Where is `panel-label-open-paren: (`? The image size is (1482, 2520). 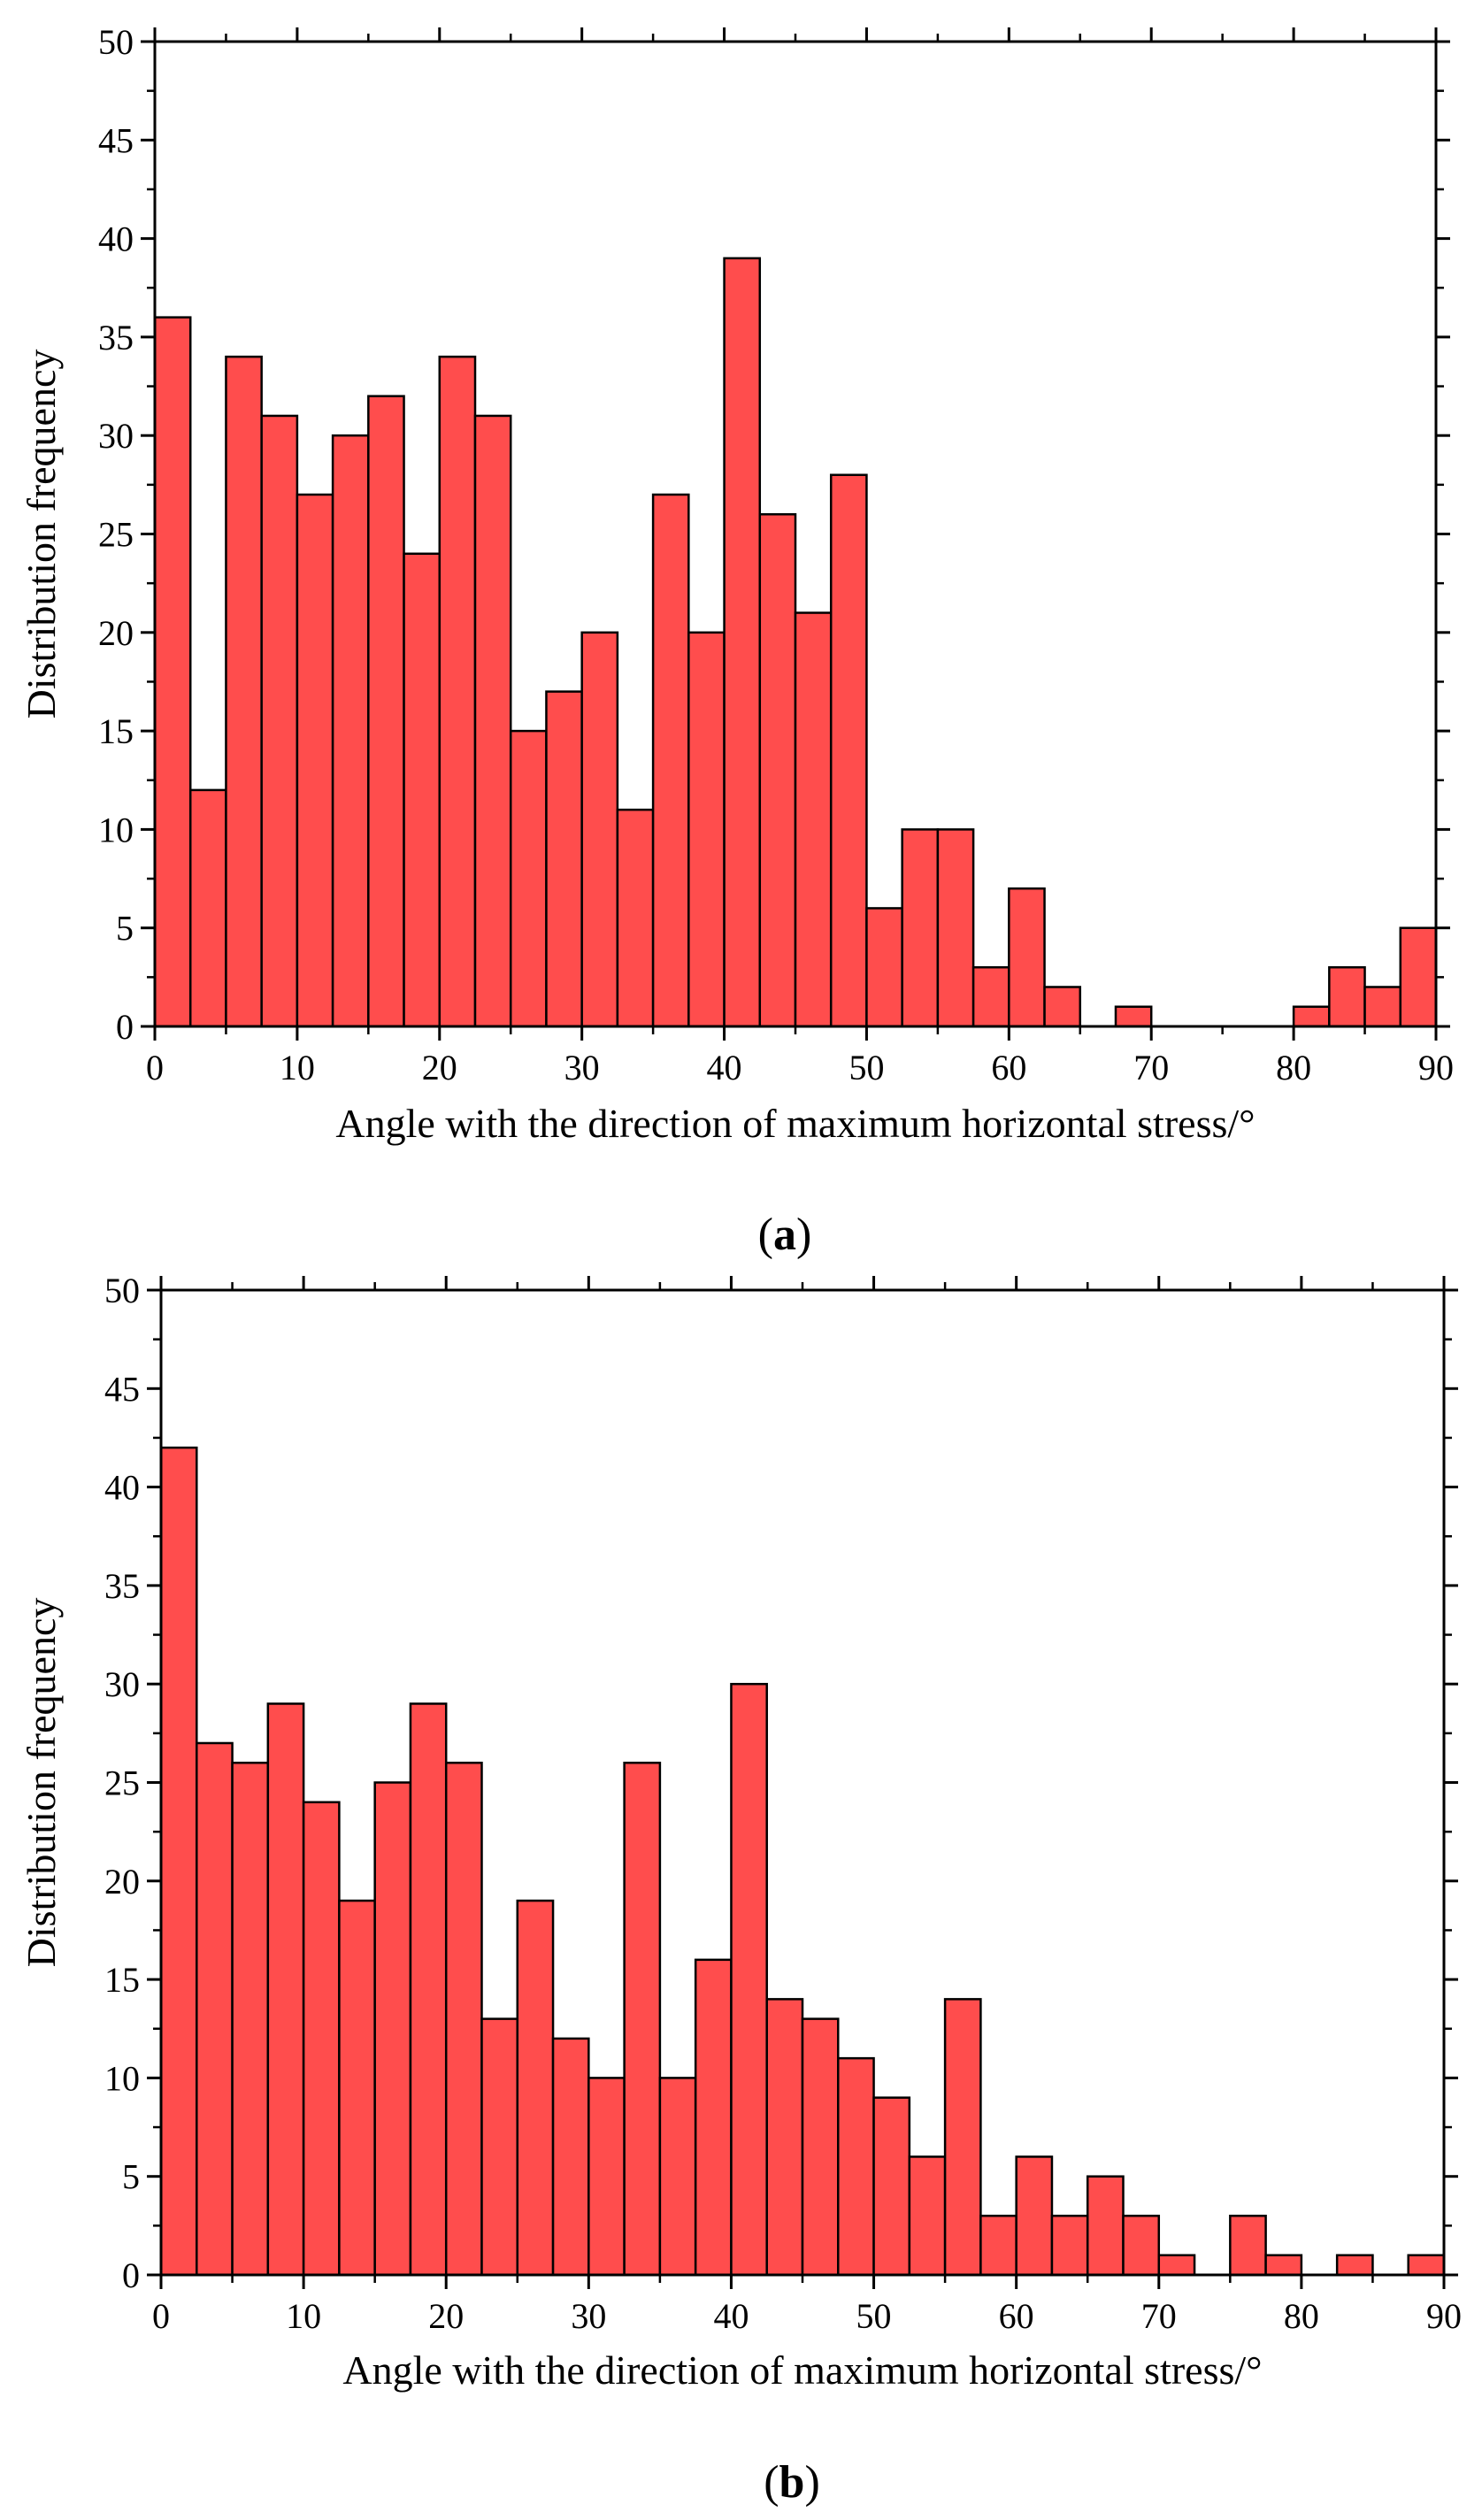 panel-label-open-paren: ( is located at coordinates (771, 2482).